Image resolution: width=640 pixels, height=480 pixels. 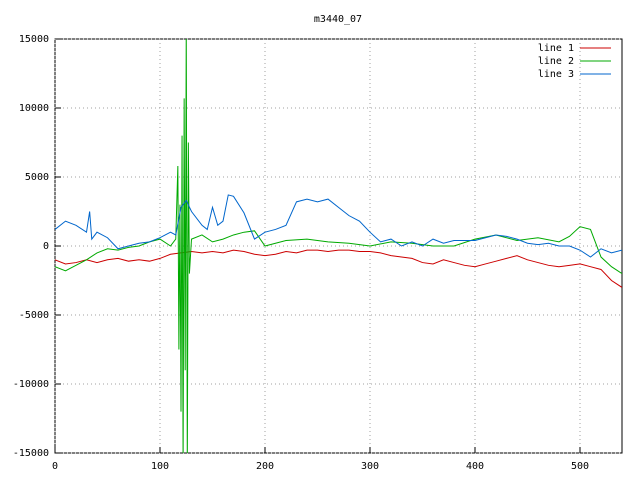 What do you see at coordinates (55, 466) in the screenshot?
I see `x-tick-label: 0` at bounding box center [55, 466].